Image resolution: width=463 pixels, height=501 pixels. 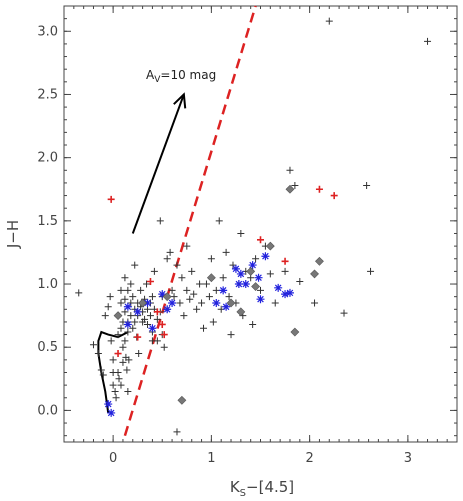 What do you see at coordinates (13, 234) in the screenshot?
I see `y-axis-title: J−H` at bounding box center [13, 234].